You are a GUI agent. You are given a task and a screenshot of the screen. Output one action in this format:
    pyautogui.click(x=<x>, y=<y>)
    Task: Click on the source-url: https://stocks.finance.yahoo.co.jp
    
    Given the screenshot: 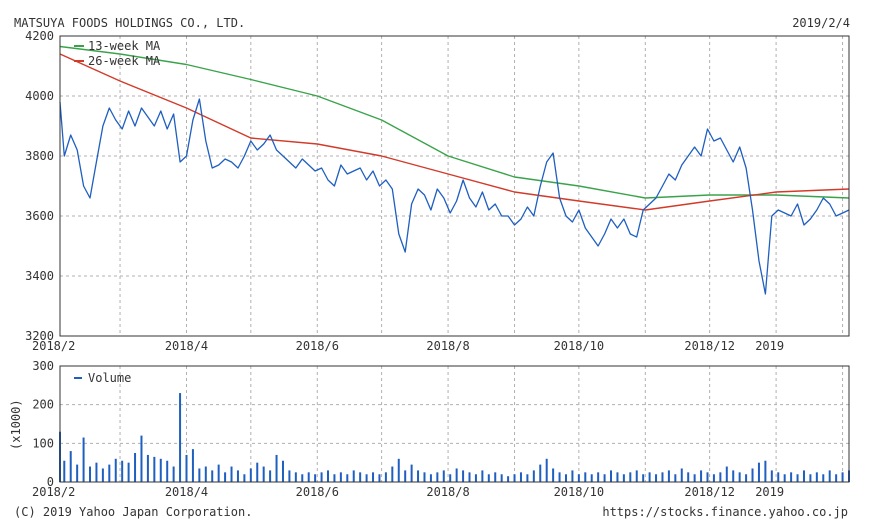 What is the action you would take?
    pyautogui.click(x=725, y=512)
    